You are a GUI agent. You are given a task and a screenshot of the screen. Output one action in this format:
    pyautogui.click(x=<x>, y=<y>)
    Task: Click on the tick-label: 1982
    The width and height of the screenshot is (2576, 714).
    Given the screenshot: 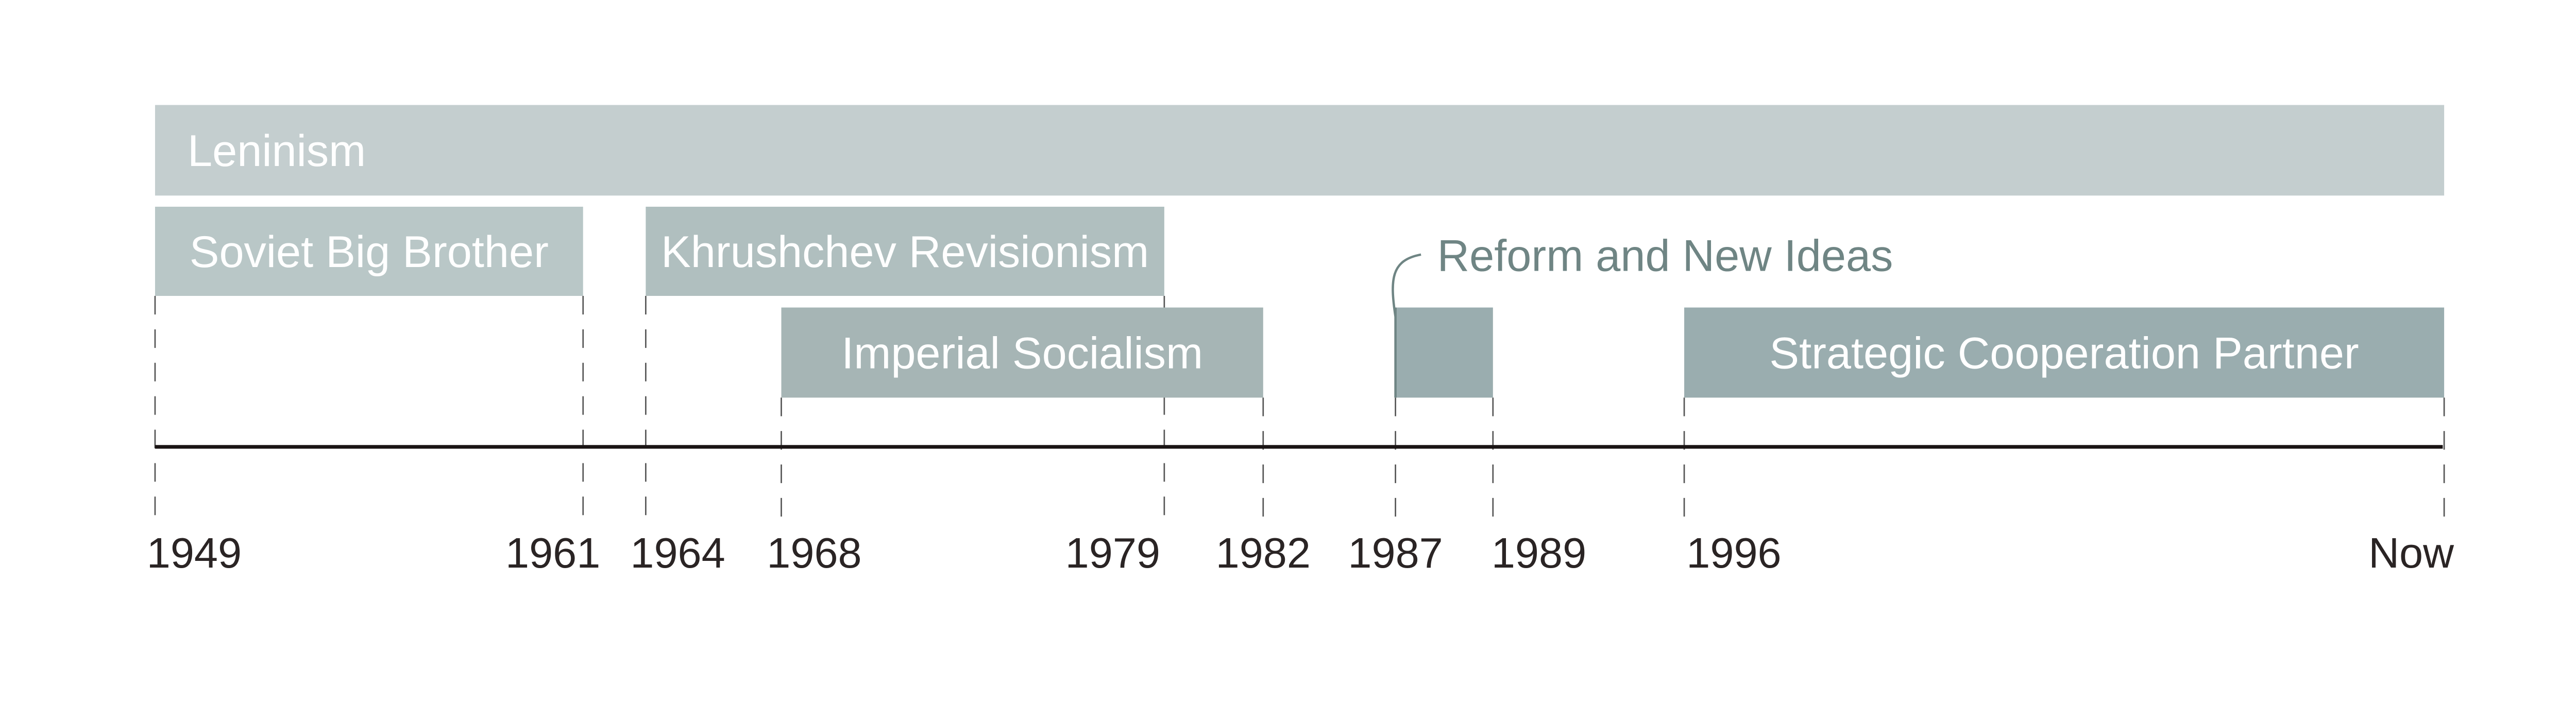 What is the action you would take?
    pyautogui.click(x=1263, y=553)
    